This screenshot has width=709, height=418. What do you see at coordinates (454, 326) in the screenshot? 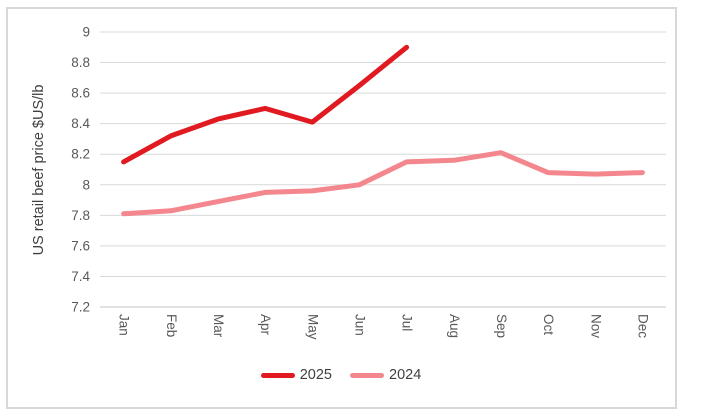
I see `x-tick-label: Aug` at bounding box center [454, 326].